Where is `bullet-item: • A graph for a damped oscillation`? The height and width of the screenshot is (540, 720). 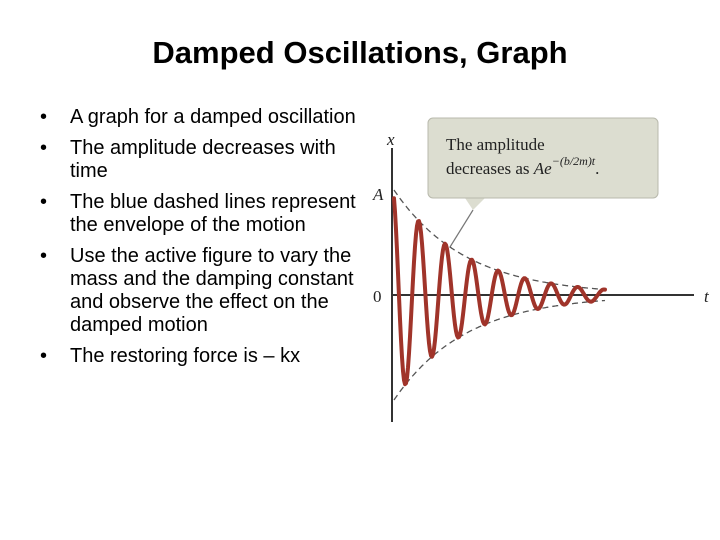
bullet-item: • A graph for a damped oscillation is located at coordinates (200, 117).